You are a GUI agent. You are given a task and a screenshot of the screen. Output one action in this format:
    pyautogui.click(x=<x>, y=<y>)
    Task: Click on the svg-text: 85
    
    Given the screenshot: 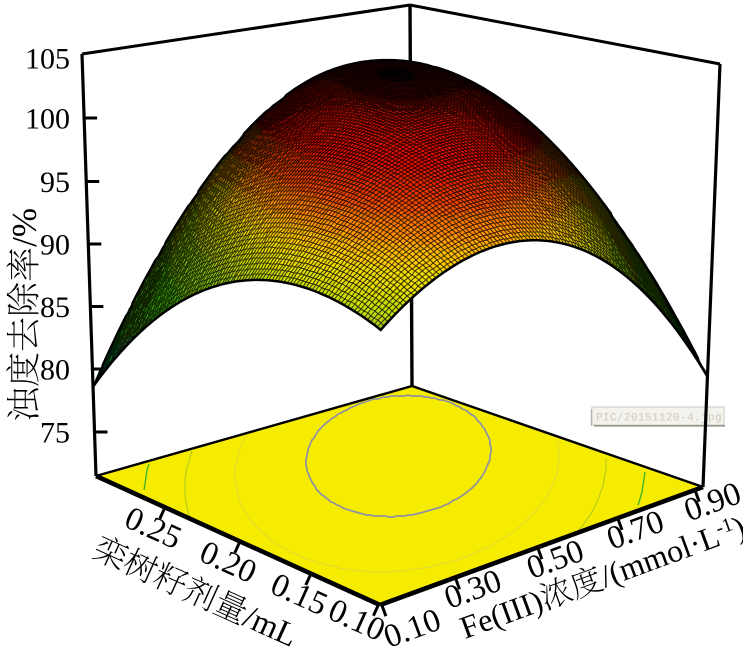 What is the action you would take?
    pyautogui.click(x=55, y=307)
    